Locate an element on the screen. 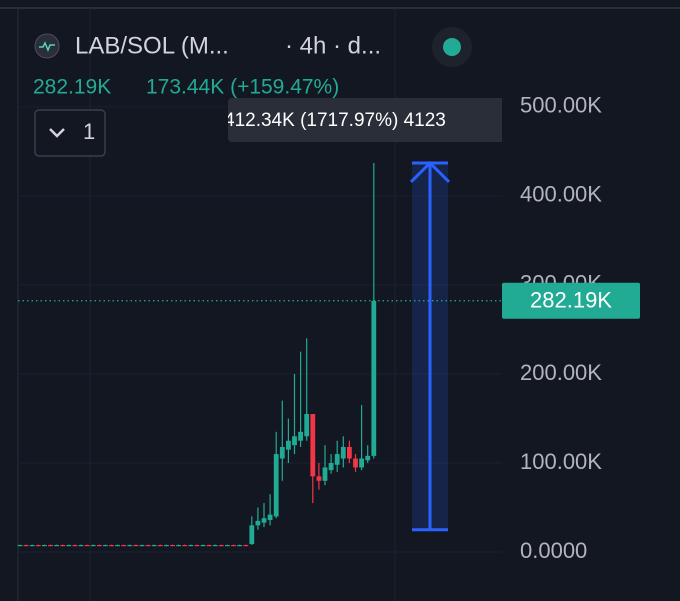  measure-tooltip is located at coordinates (365, 120).